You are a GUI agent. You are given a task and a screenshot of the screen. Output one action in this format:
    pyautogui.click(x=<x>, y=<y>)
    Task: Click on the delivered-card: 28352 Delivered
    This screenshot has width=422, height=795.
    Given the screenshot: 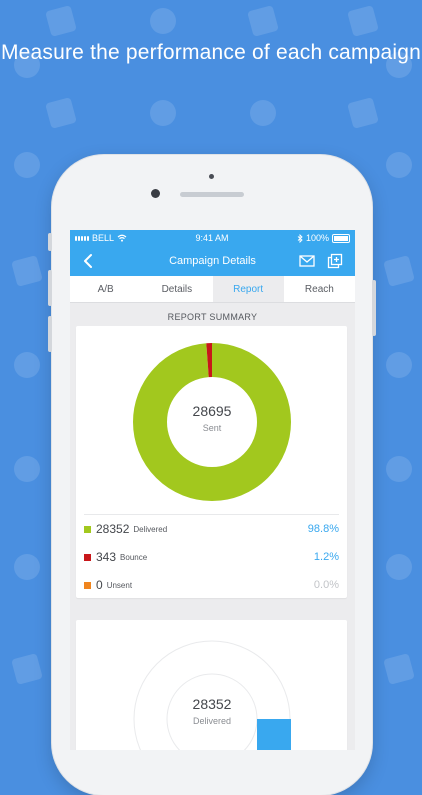 What is the action you would take?
    pyautogui.click(x=211, y=685)
    